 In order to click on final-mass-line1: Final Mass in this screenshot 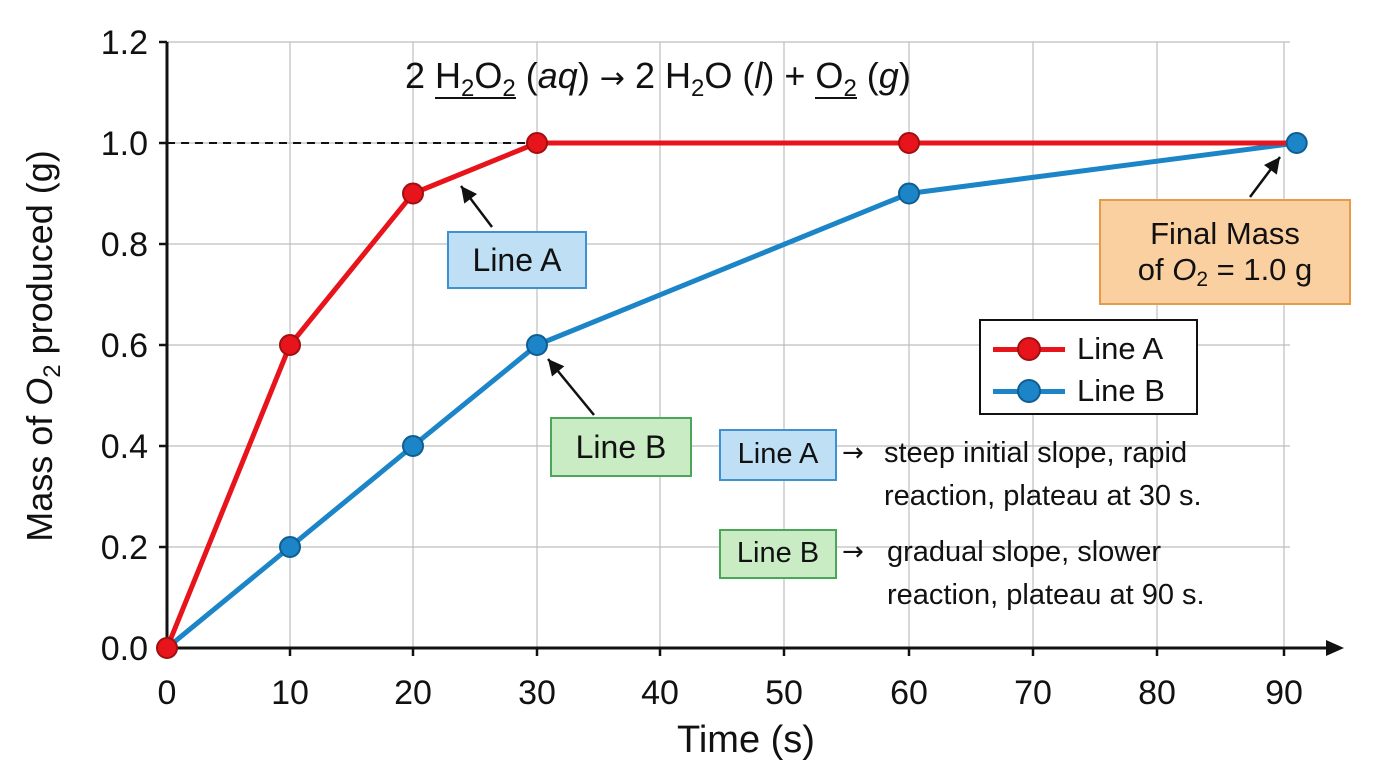, I will do `click(1225, 234)`.